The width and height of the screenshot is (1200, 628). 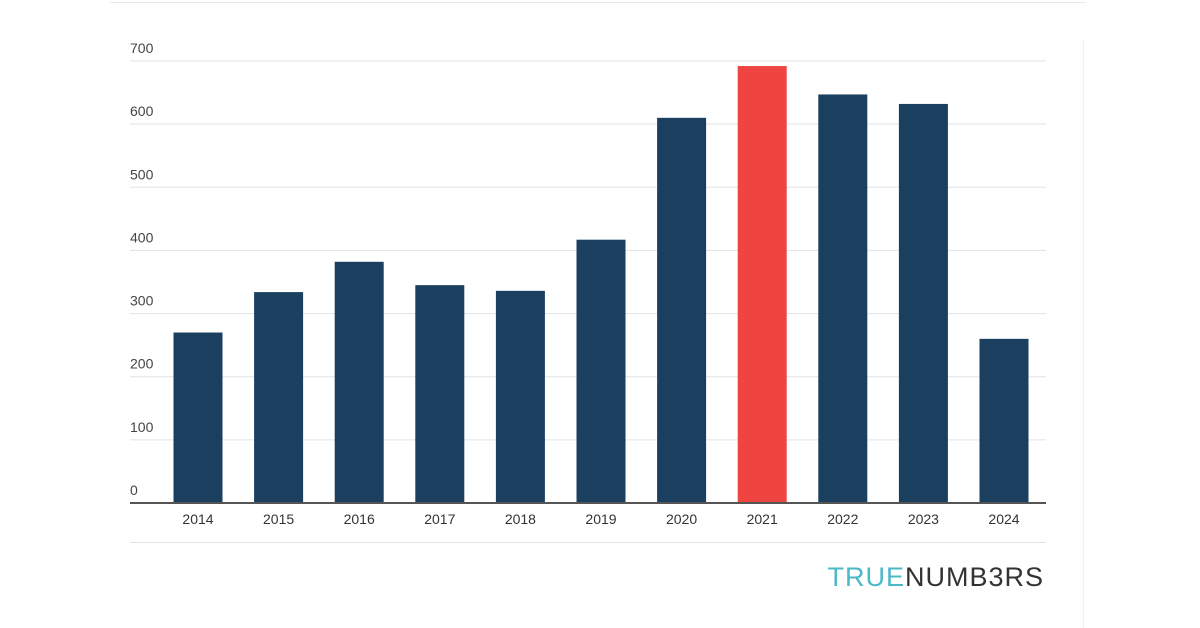 I want to click on footer-divider, so click(x=588, y=542).